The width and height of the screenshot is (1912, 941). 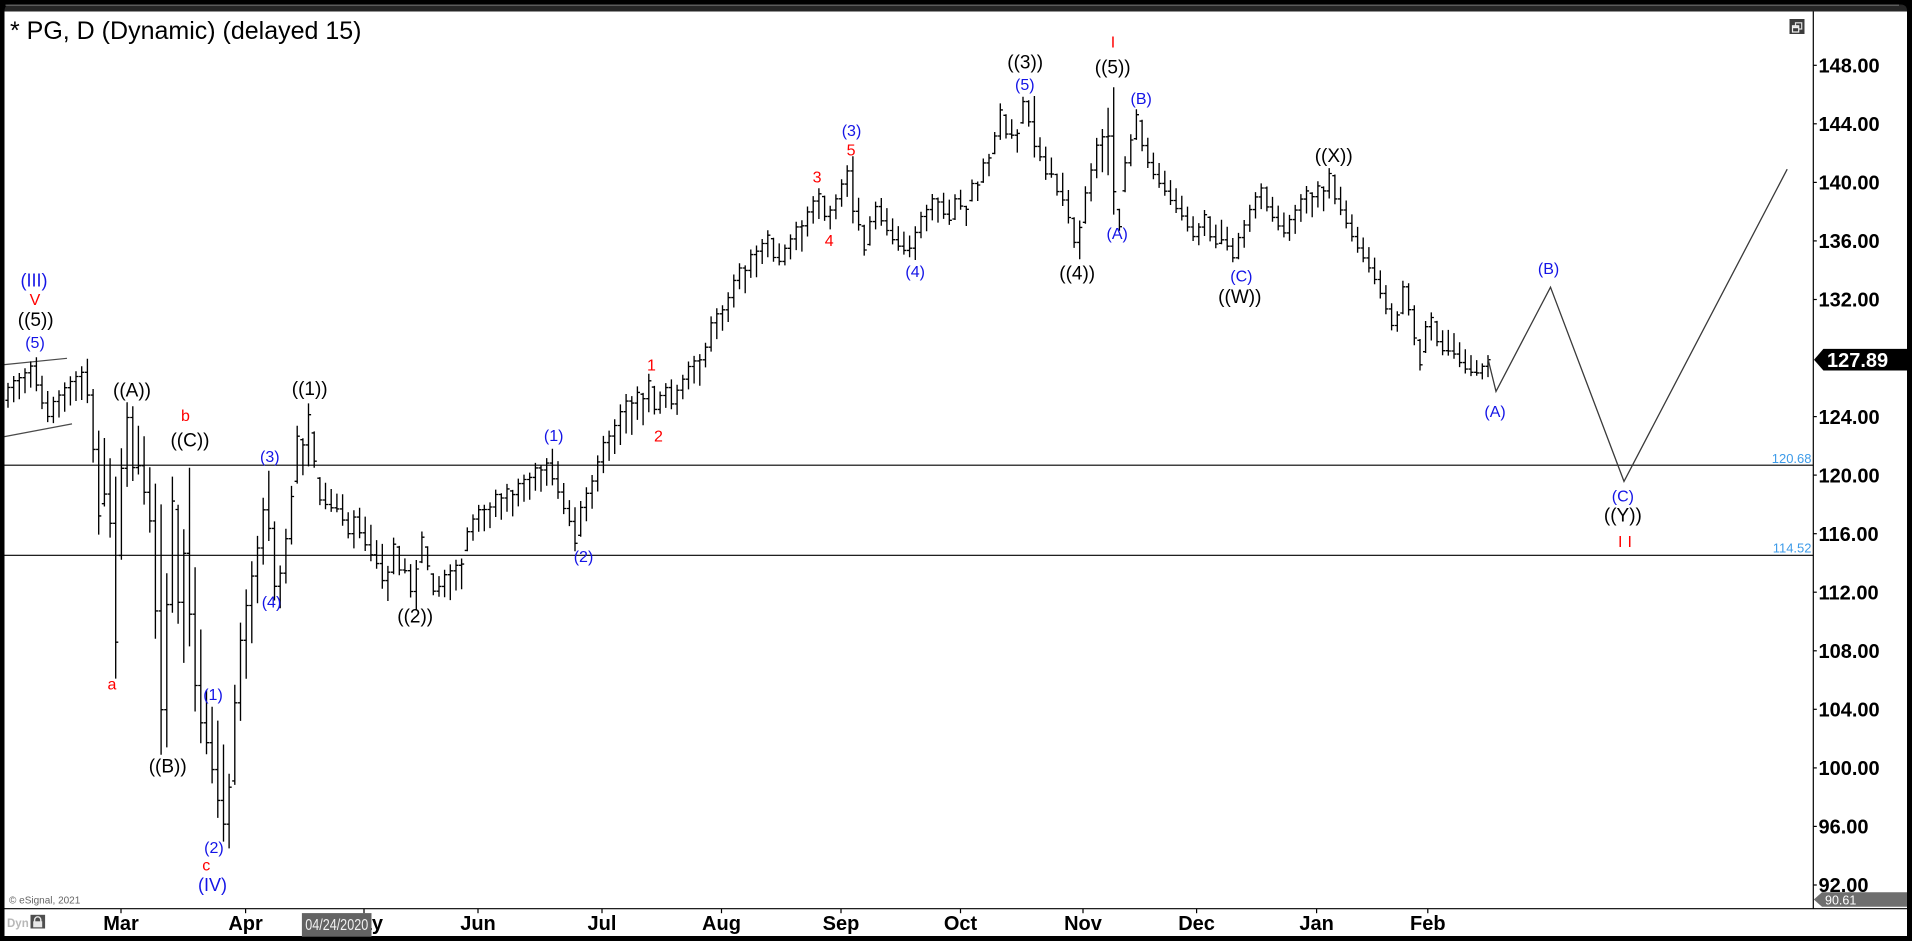 I want to click on svg-text: 140.00, so click(x=1849, y=184).